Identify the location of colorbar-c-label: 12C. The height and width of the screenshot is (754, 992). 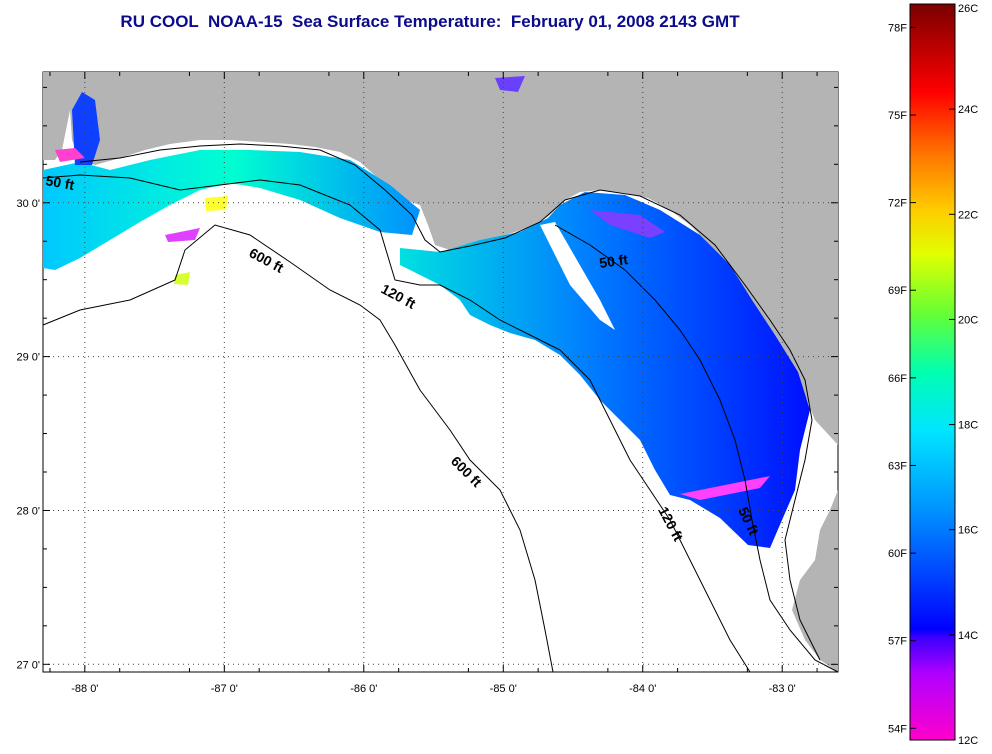
(968, 741).